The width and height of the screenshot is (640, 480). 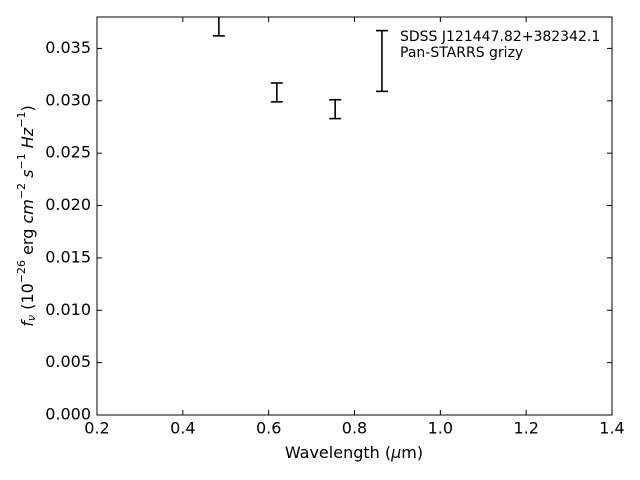 What do you see at coordinates (68, 204) in the screenshot?
I see `y-tick-label: 0.020` at bounding box center [68, 204].